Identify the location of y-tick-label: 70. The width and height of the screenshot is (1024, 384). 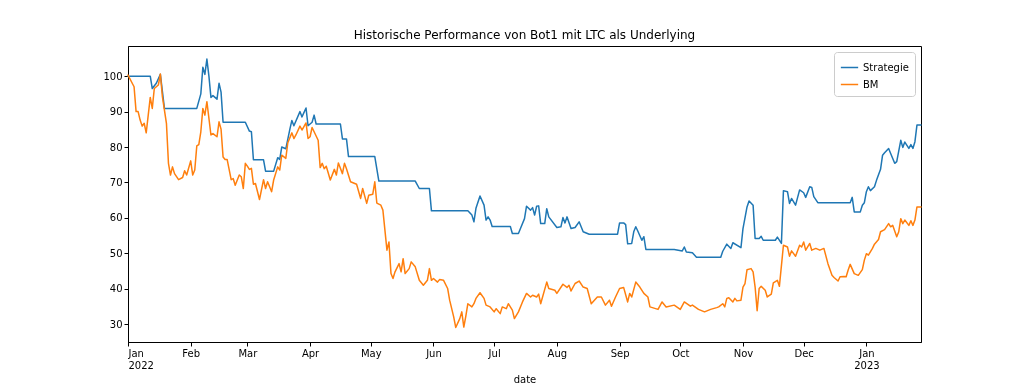
(116, 182).